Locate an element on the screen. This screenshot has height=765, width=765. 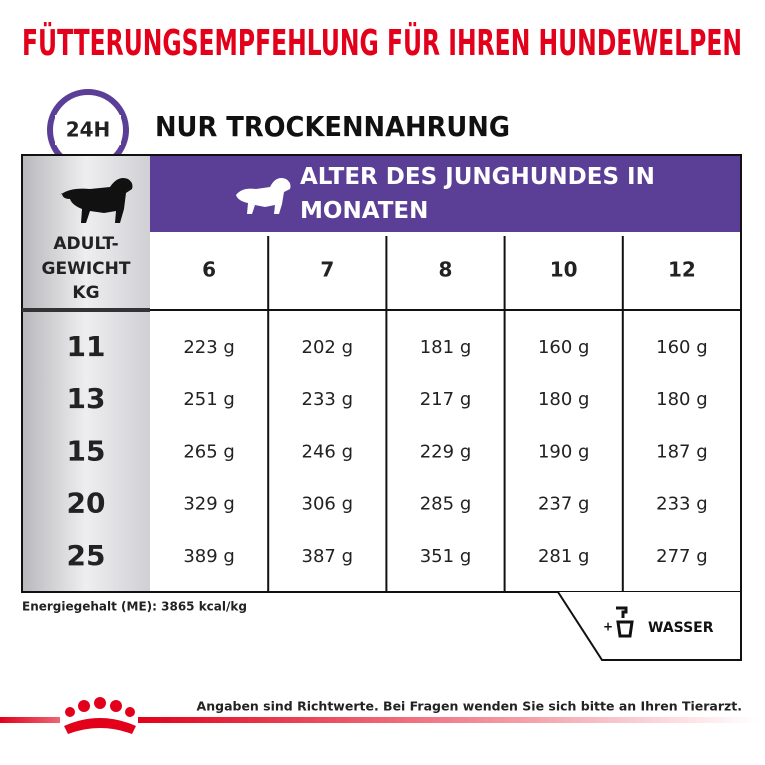
weight-label: 20 is located at coordinates (86, 503).